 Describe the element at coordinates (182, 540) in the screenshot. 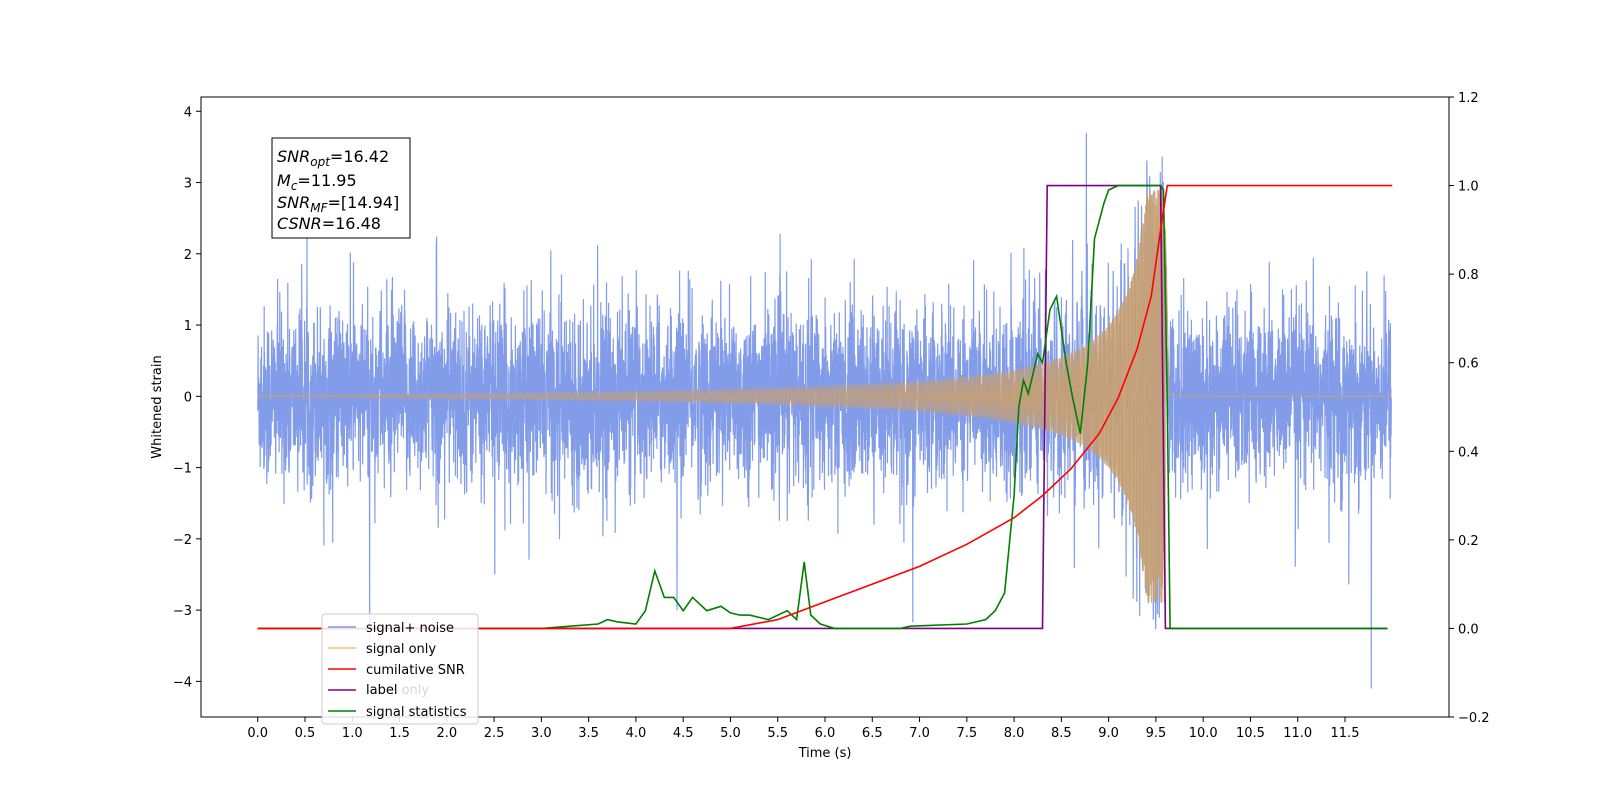

I see `y-tick-label: −2` at that location.